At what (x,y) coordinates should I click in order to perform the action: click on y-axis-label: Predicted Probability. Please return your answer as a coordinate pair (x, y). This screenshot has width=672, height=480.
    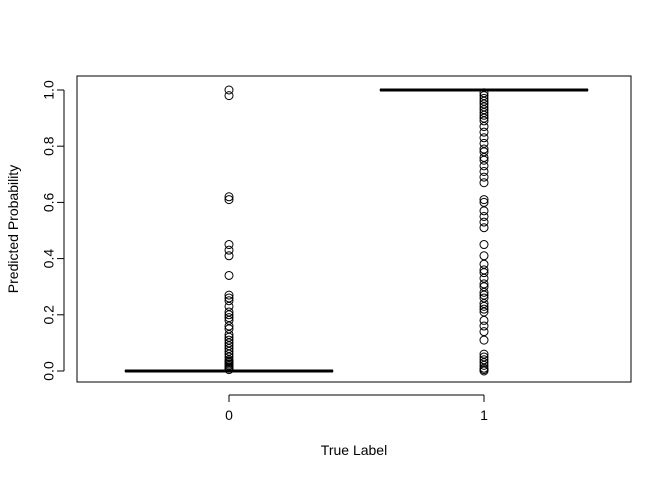
    Looking at the image, I should click on (13, 229).